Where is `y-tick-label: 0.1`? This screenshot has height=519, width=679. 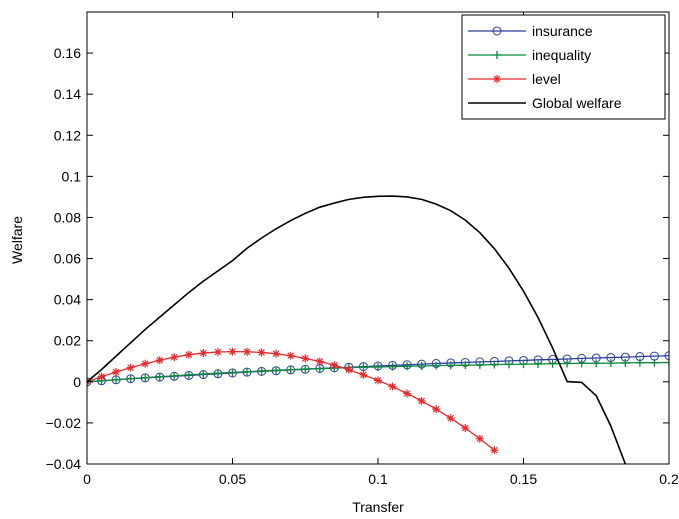
y-tick-label: 0.1 is located at coordinates (72, 176).